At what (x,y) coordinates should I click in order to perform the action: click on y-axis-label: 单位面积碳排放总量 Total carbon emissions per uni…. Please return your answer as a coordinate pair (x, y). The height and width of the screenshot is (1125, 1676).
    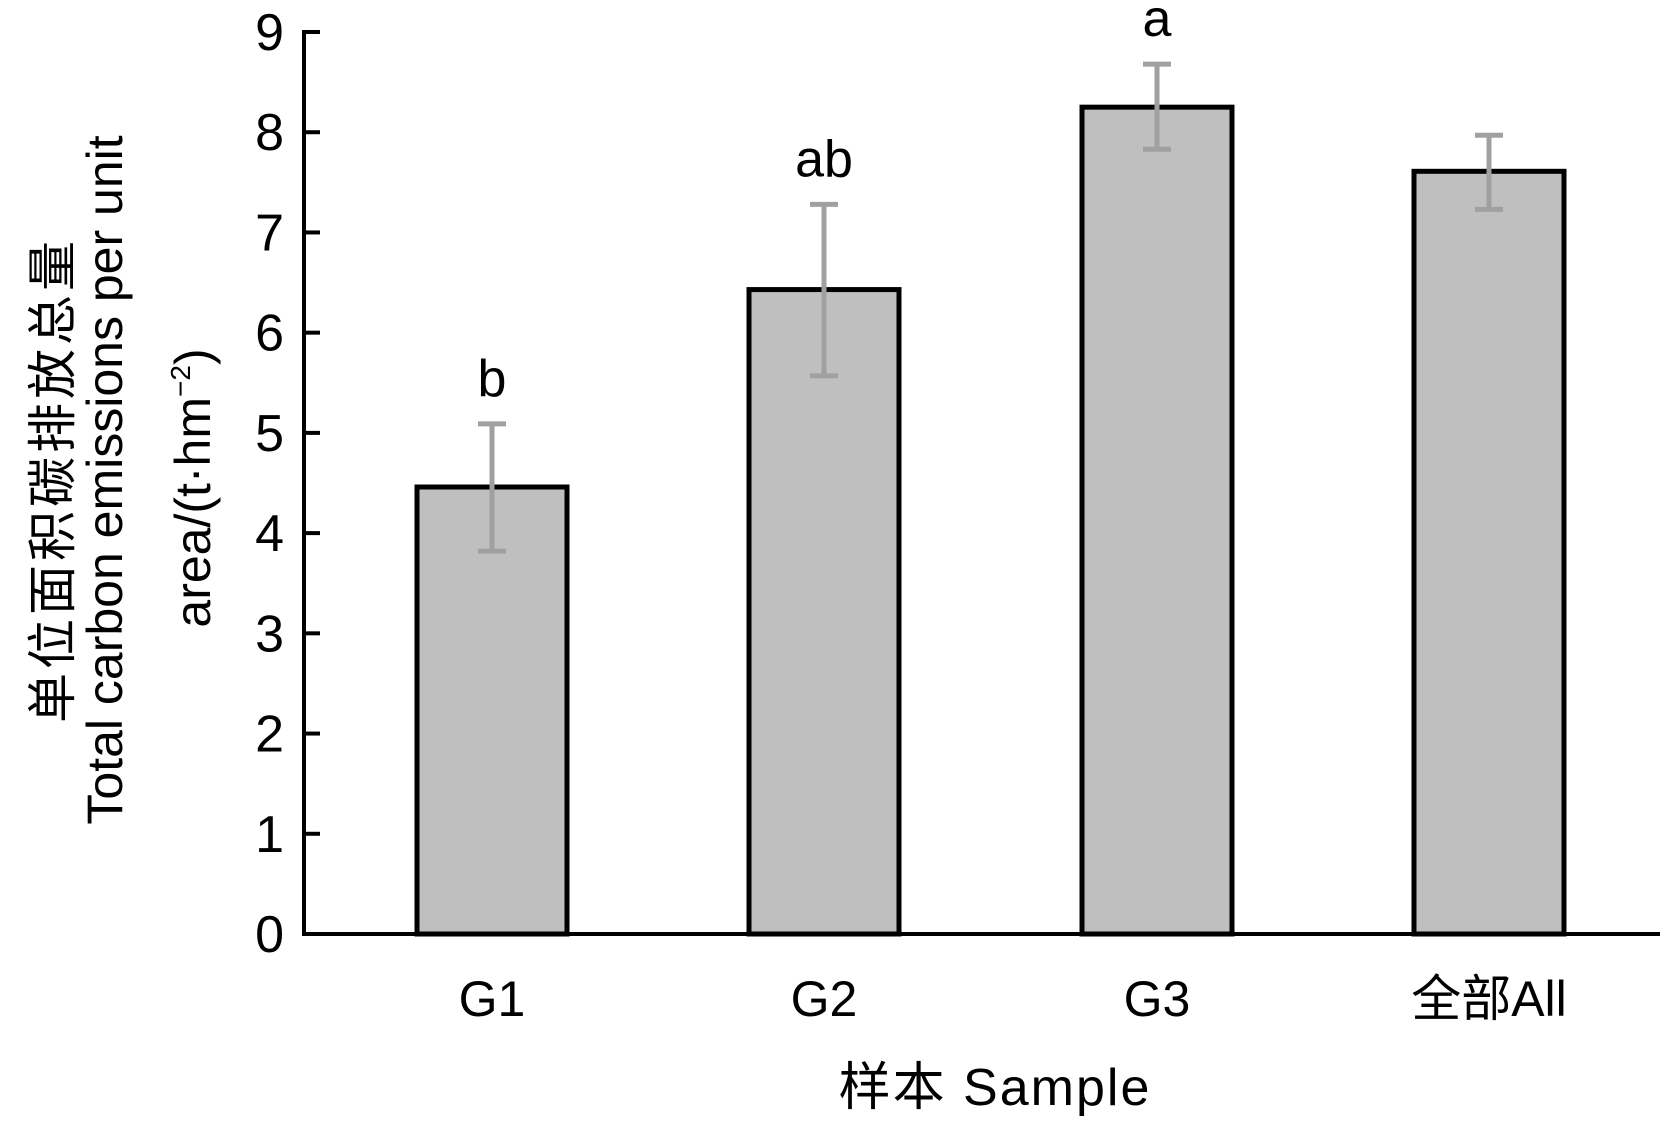
    Looking at the image, I should click on (123, 479).